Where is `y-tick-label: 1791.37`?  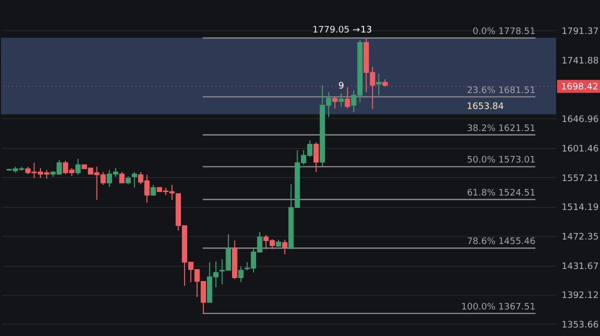
y-tick-label: 1791.37 is located at coordinates (580, 31).